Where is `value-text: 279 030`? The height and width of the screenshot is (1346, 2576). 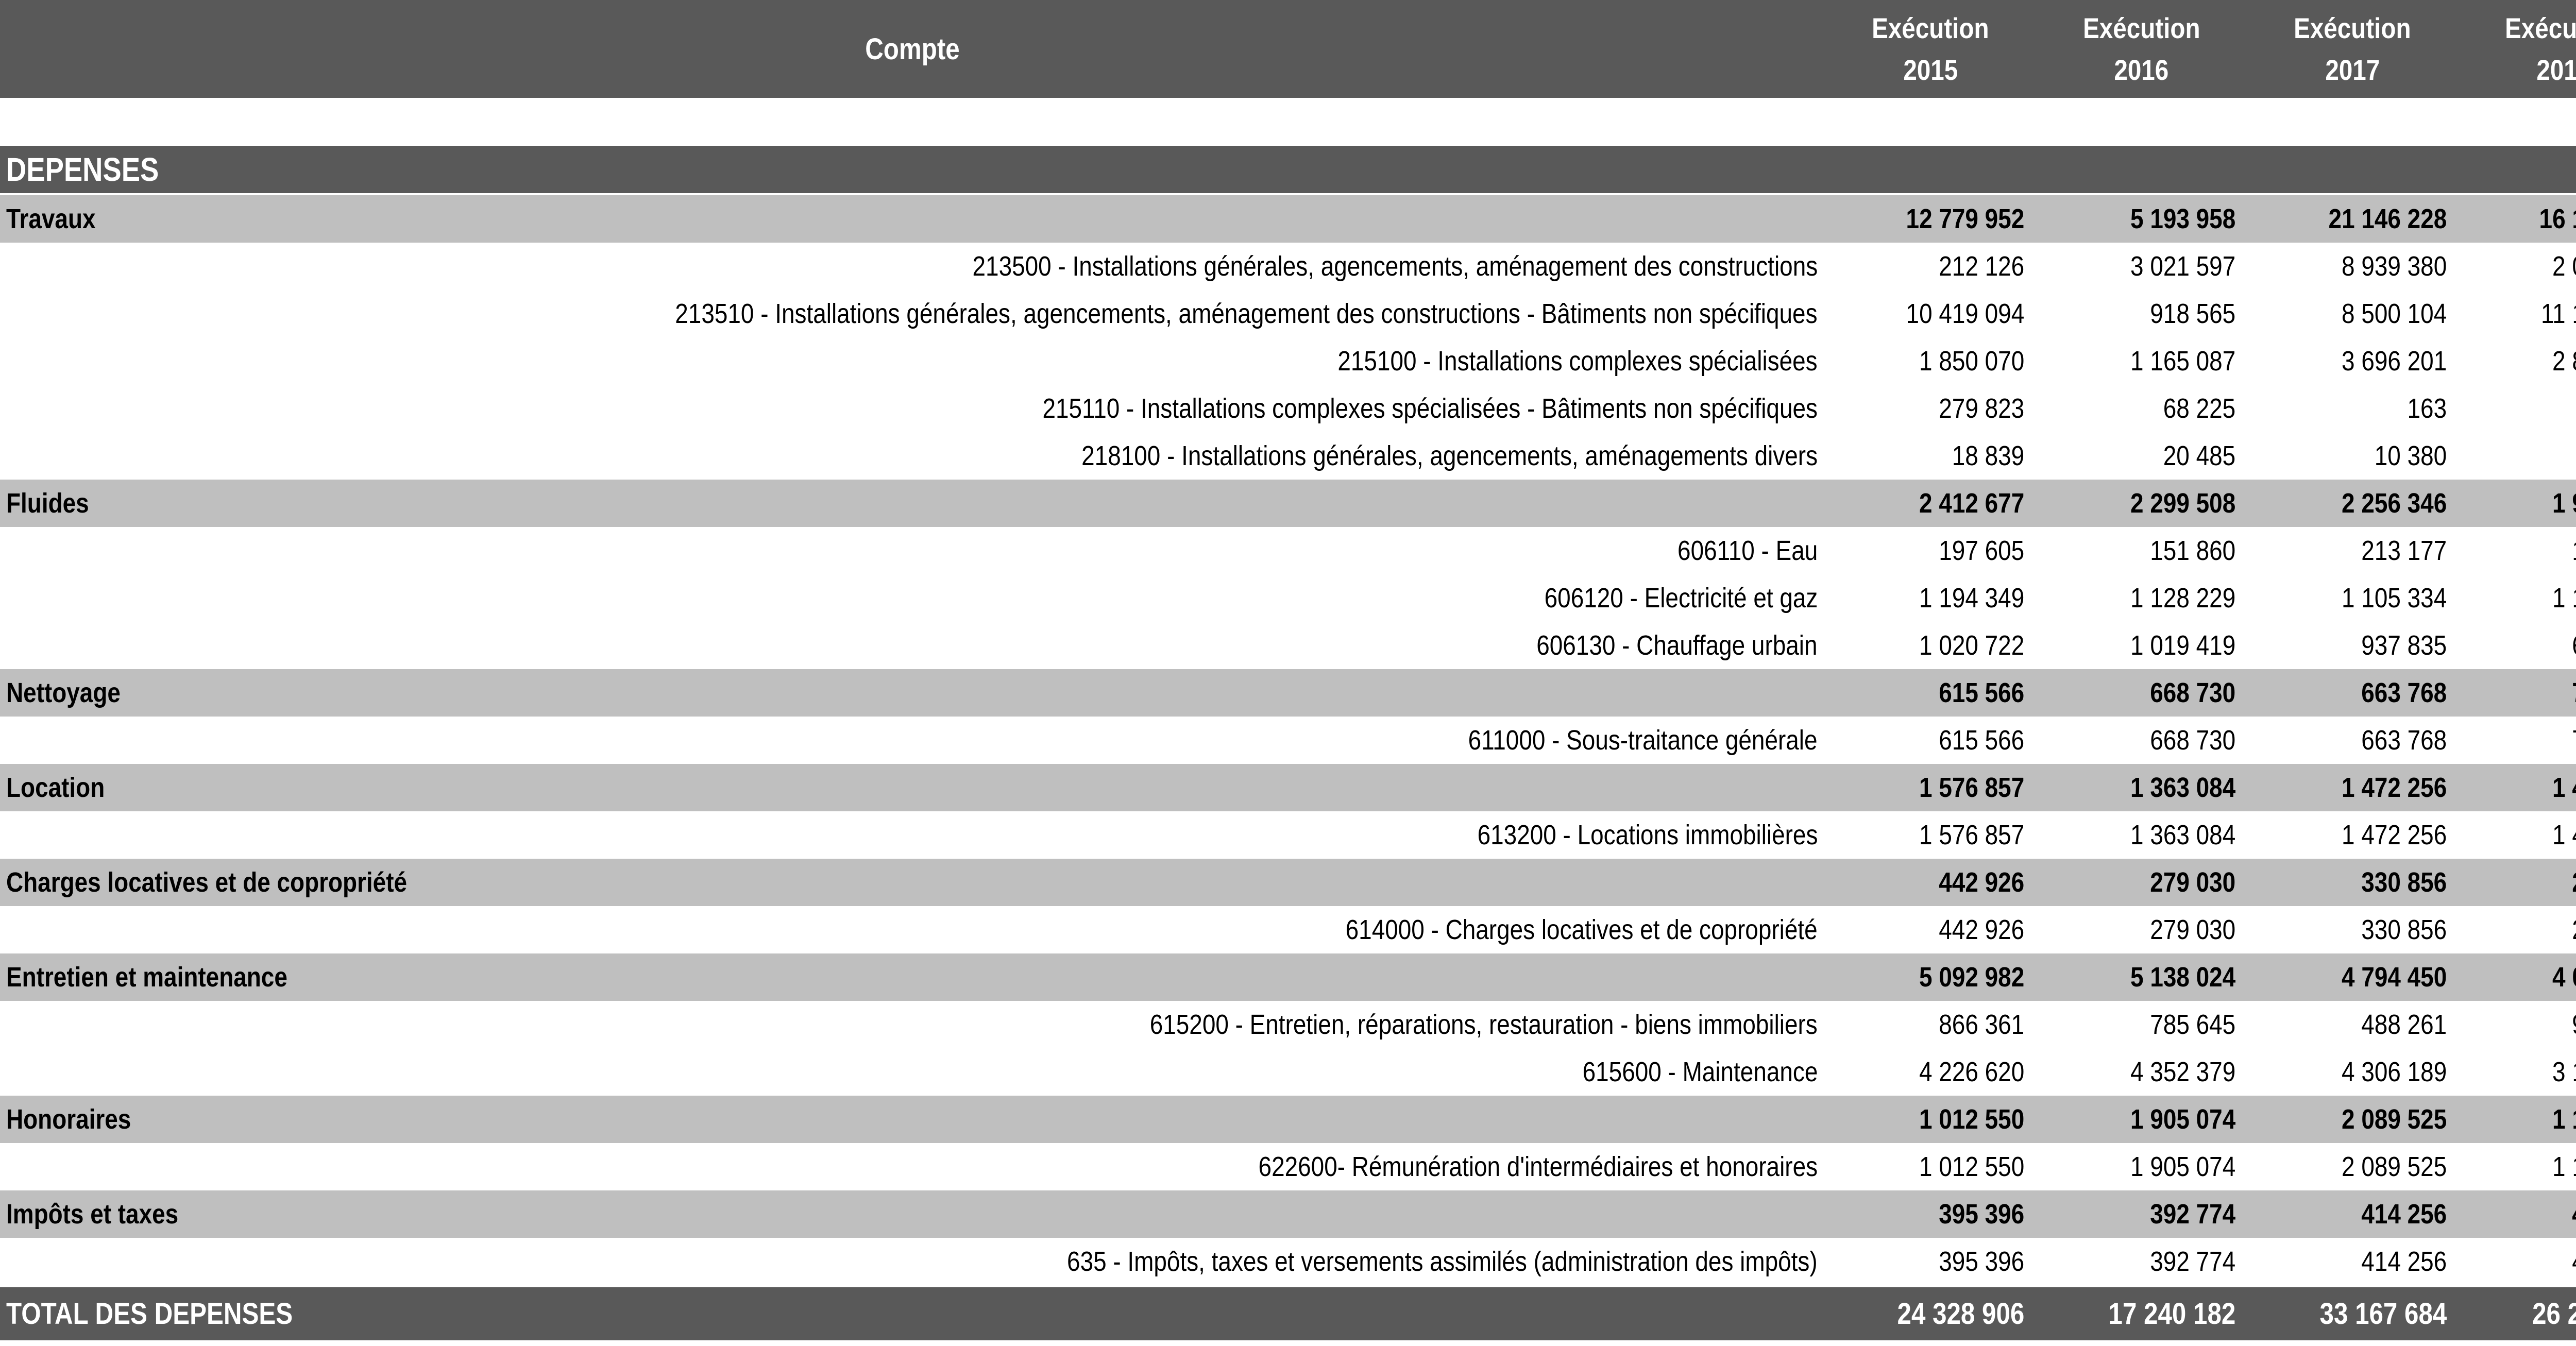
value-text: 279 030 is located at coordinates (2193, 930).